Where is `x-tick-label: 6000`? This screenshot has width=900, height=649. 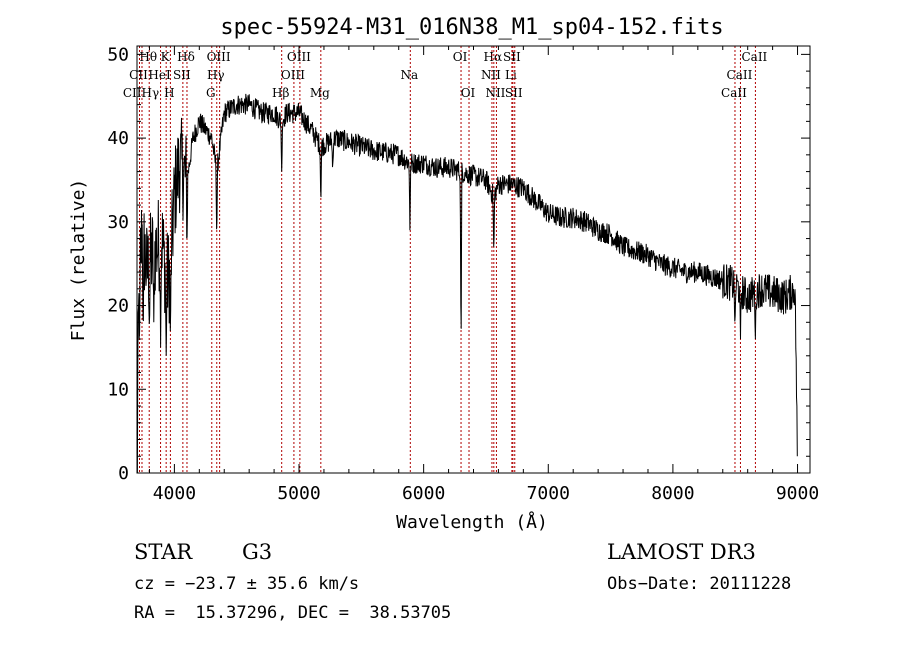 x-tick-label: 6000 is located at coordinates (423, 493).